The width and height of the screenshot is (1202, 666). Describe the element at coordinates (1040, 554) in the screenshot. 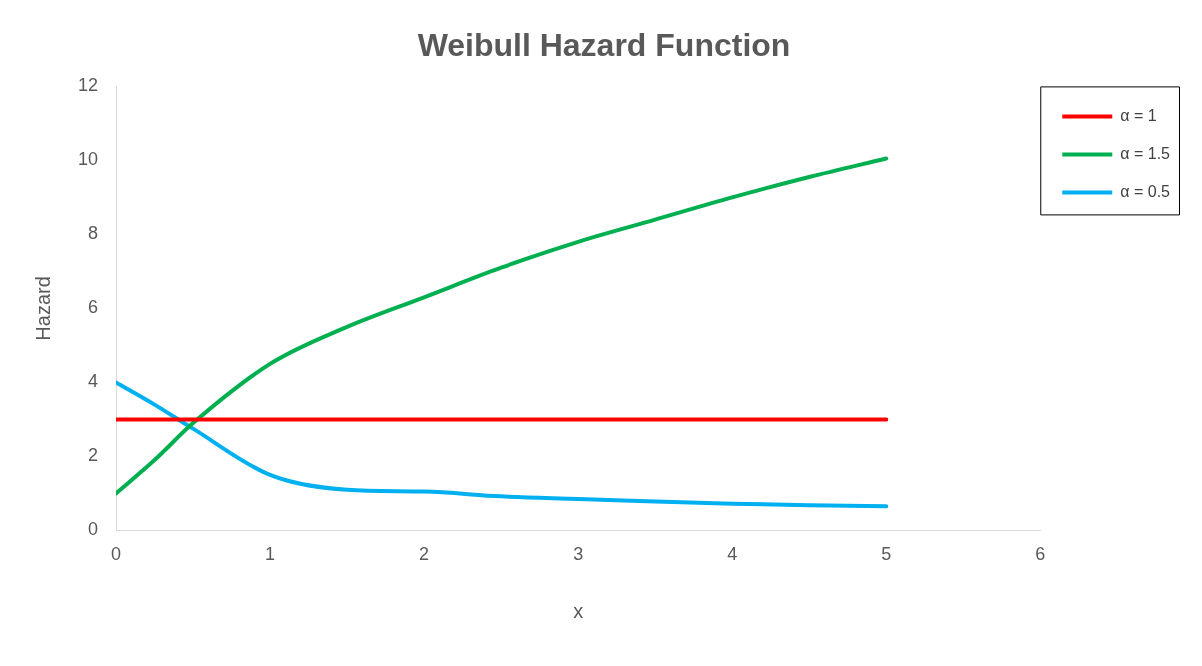

I see `x-tick-label: 6` at that location.